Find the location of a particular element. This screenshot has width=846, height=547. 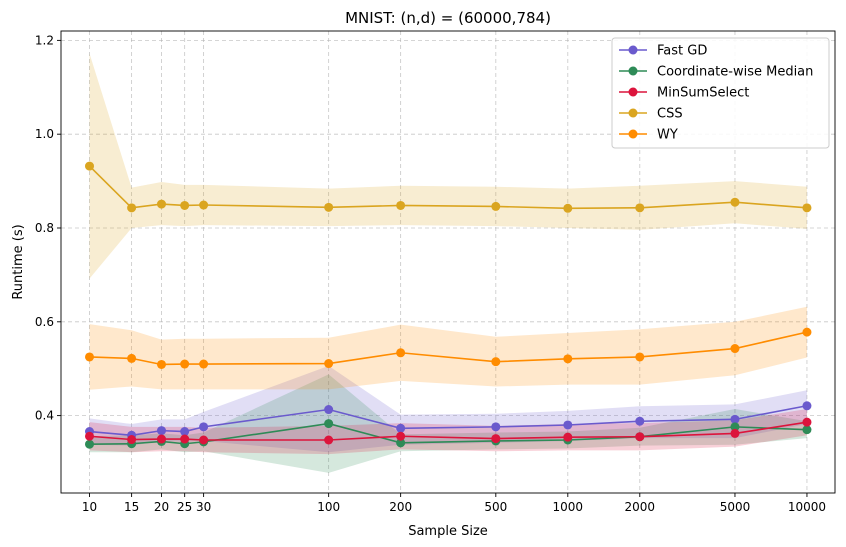

minsumselect-band is located at coordinates (448, 432).